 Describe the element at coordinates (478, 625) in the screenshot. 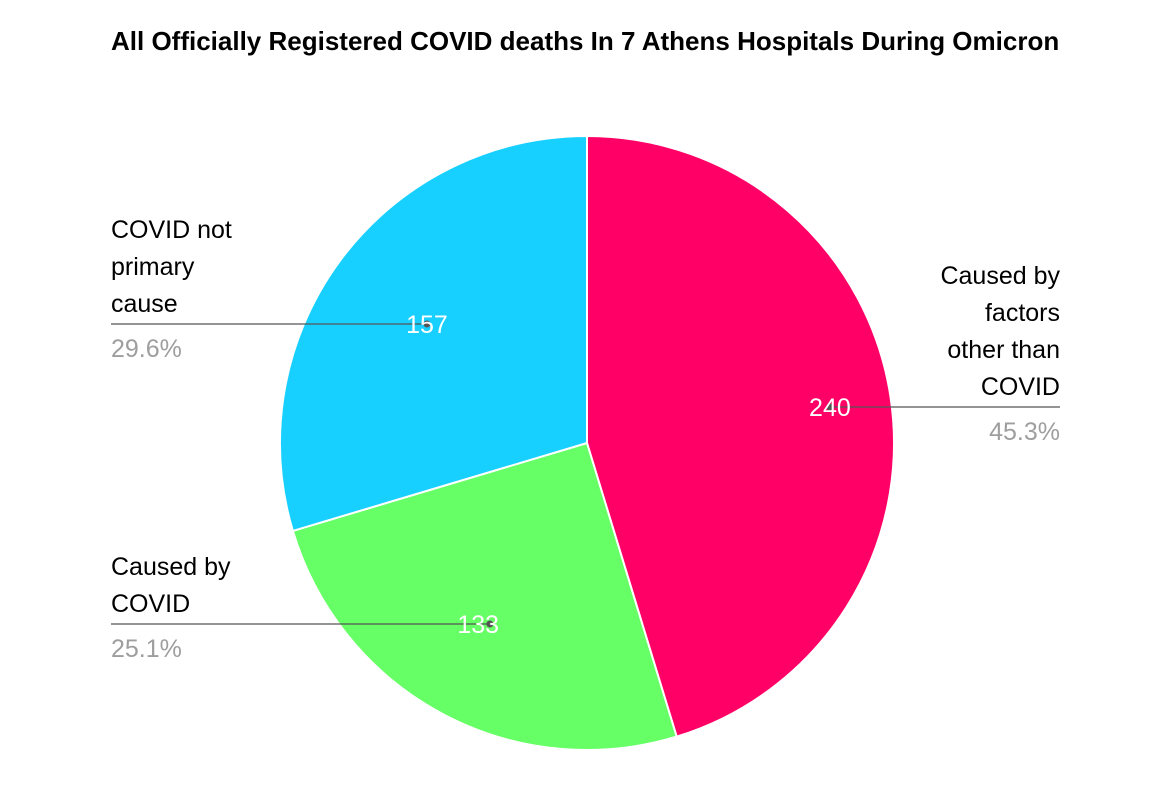

I see `slice-value-label-1: 133` at that location.